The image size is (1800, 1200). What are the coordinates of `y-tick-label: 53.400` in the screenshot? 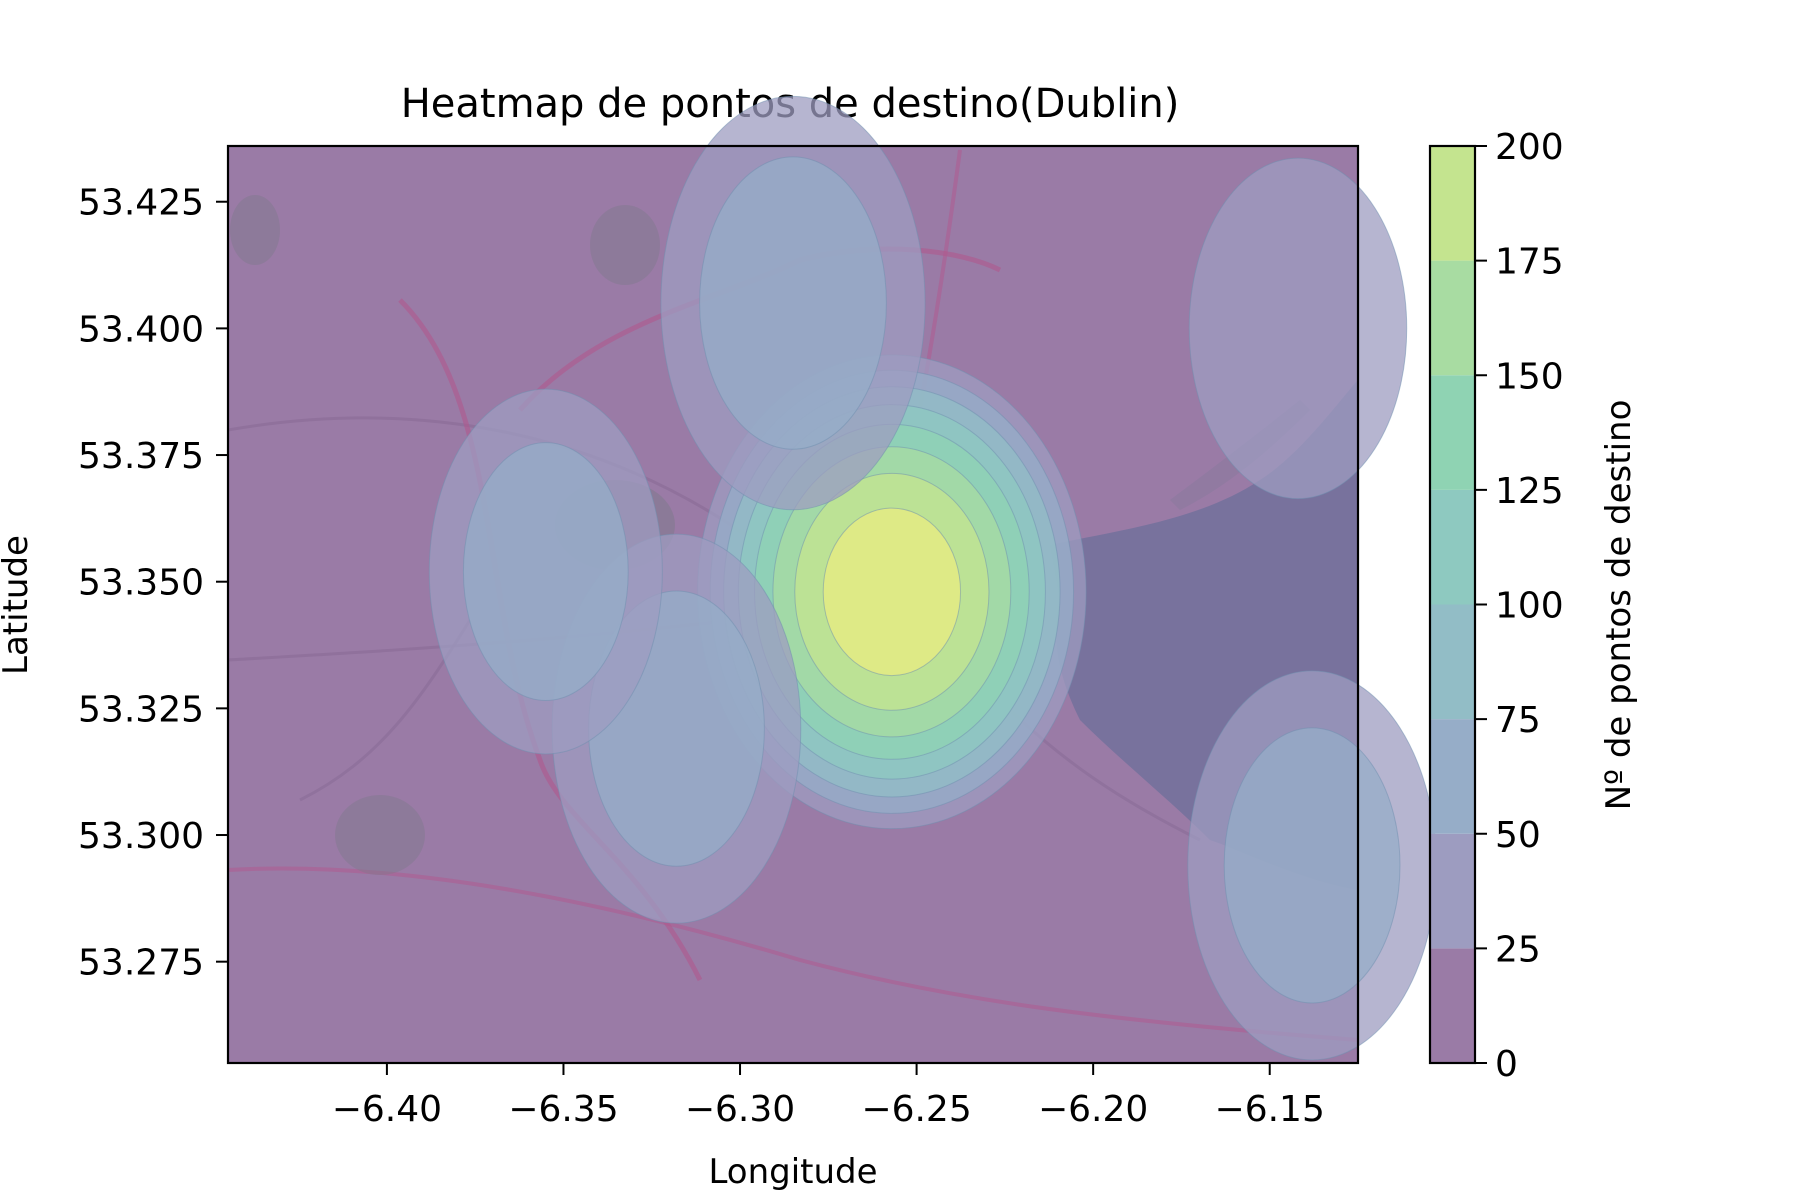 It's located at (141, 329).